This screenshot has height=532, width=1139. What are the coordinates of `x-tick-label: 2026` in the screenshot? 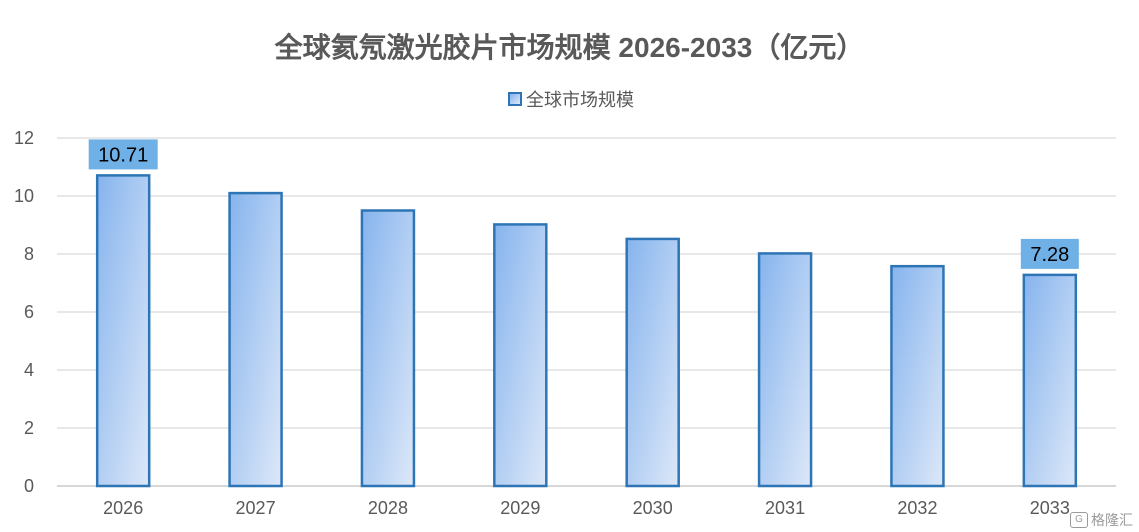 It's located at (123, 508).